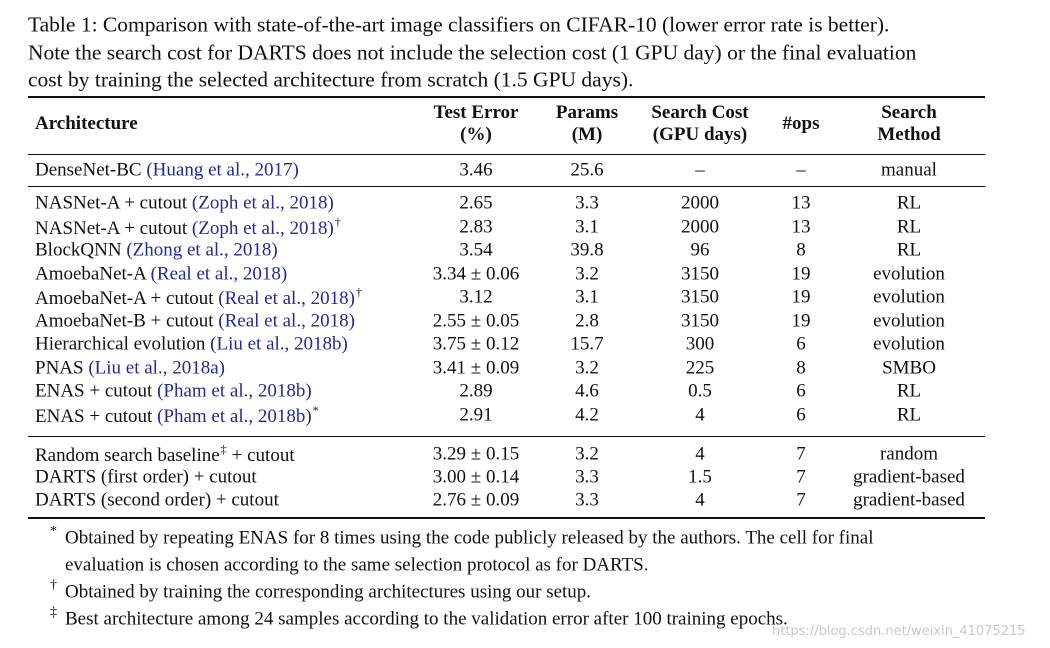 The height and width of the screenshot is (648, 1050). Describe the element at coordinates (476, 367) in the screenshot. I see `table-cell: 3.41 ± 0.09` at that location.